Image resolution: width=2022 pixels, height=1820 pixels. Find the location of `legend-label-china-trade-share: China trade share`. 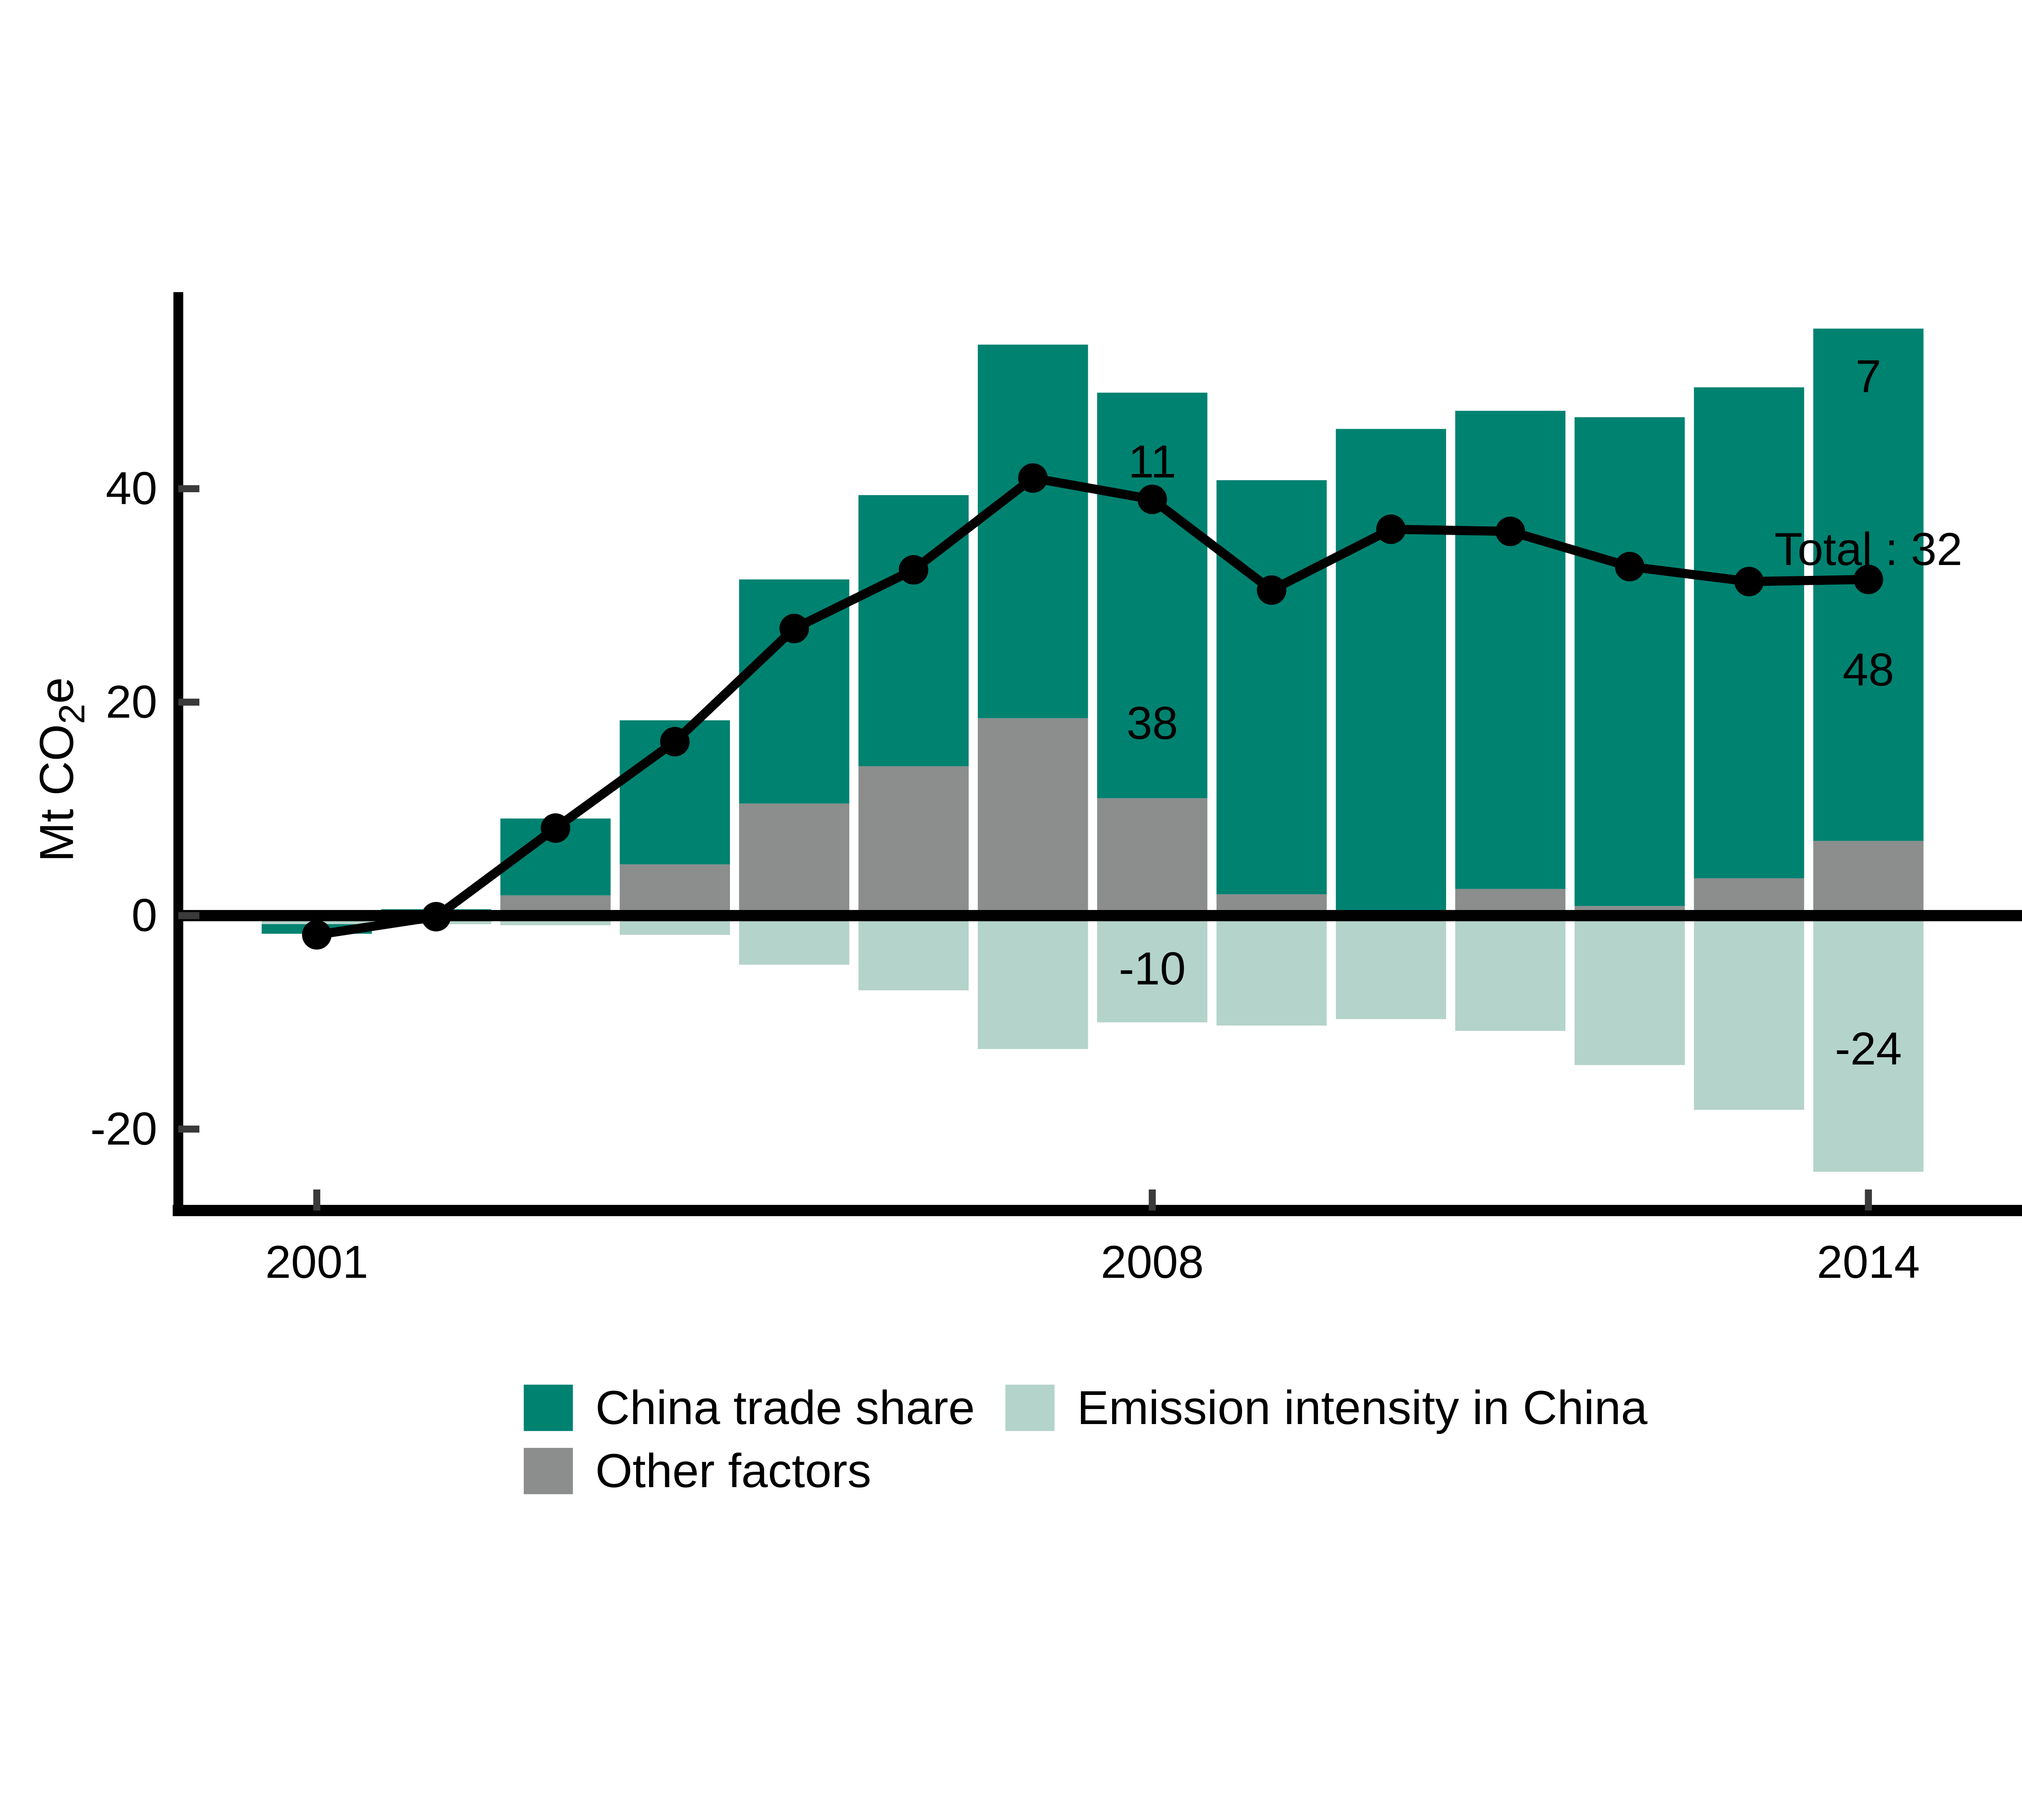

legend-label-china-trade-share: China trade share is located at coordinates (785, 1408).